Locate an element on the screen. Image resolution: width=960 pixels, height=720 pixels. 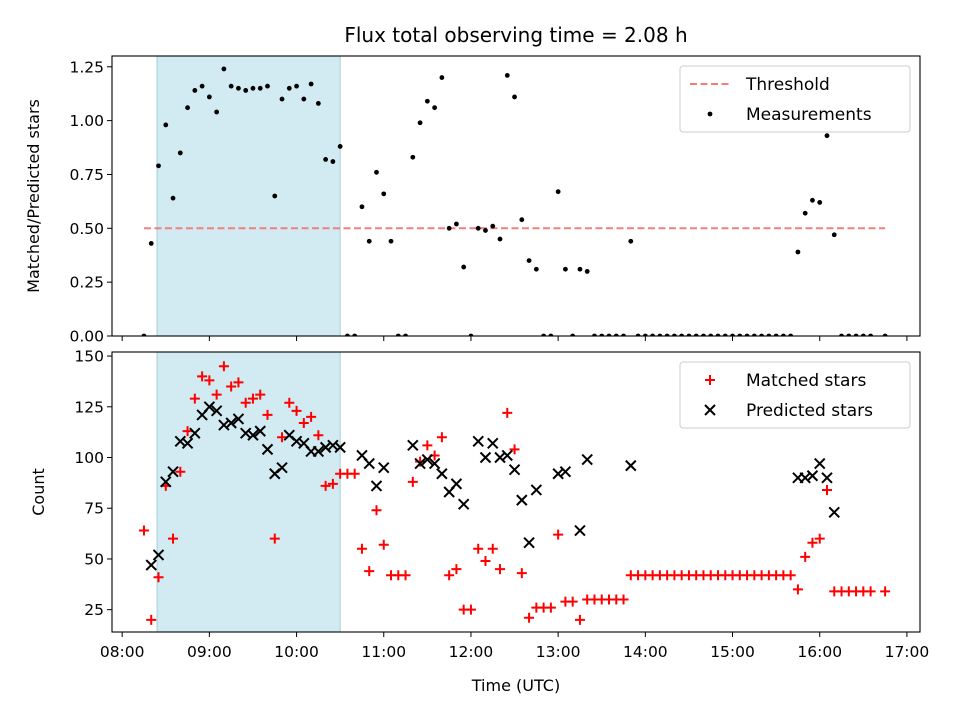
y-tick-label: 0.50 is located at coordinates (86, 229).